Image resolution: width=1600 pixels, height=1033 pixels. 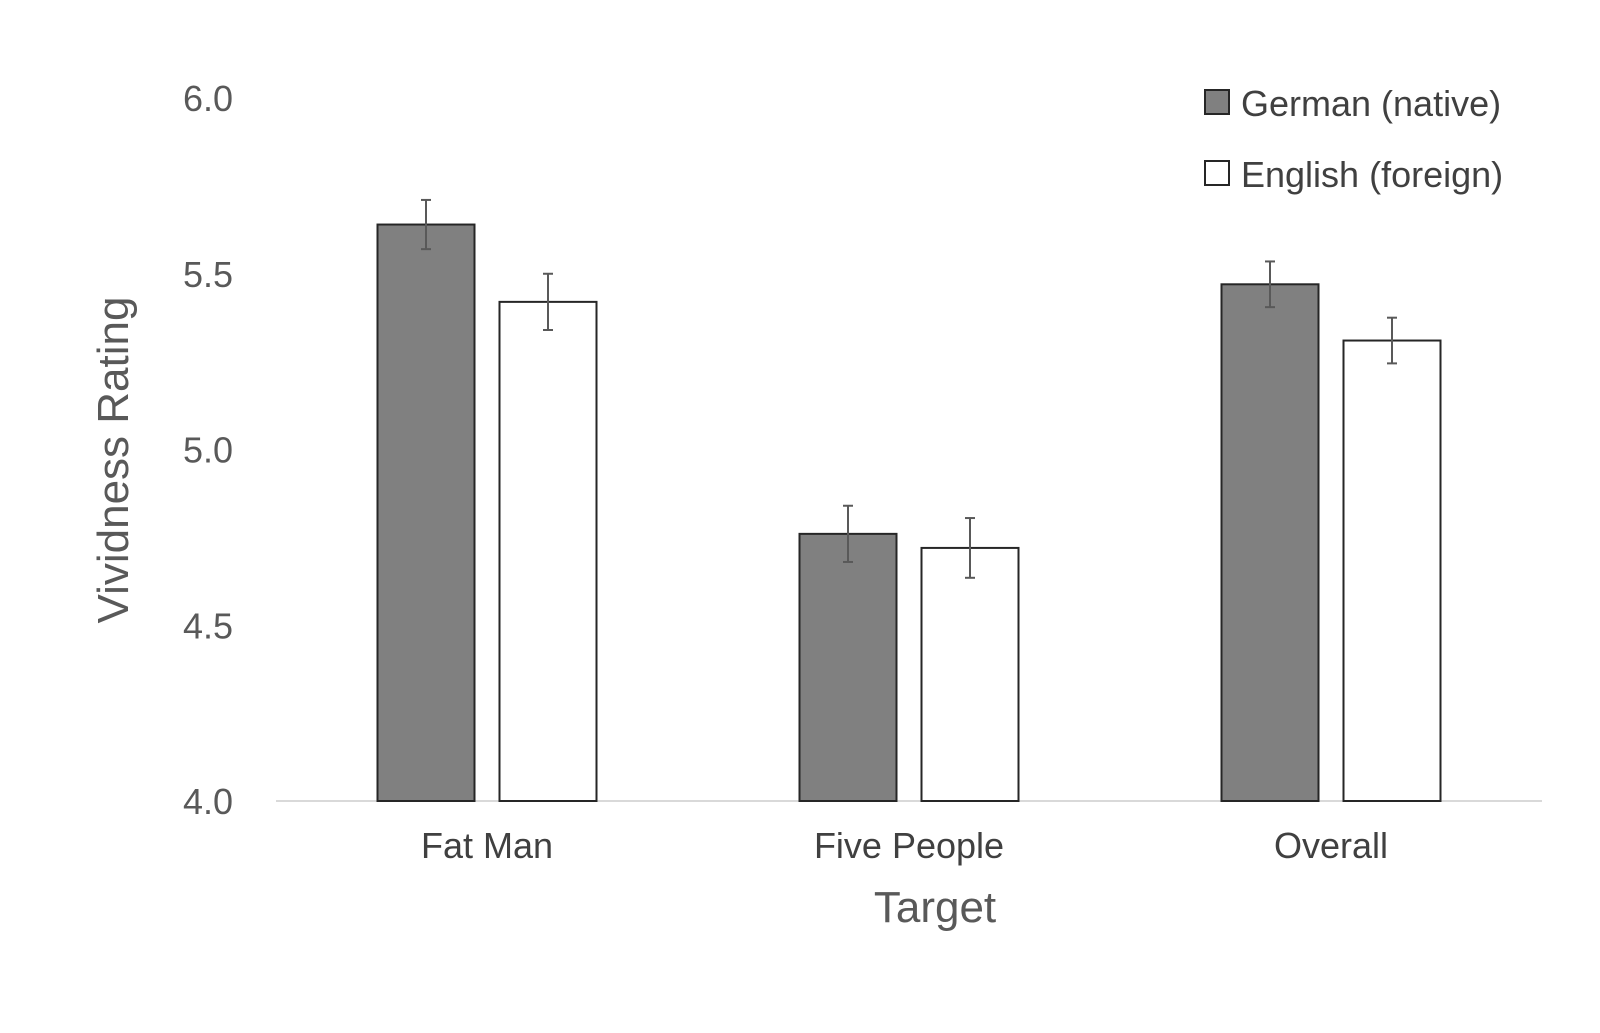 What do you see at coordinates (208, 625) in the screenshot?
I see `y-tick-label: 4.5` at bounding box center [208, 625].